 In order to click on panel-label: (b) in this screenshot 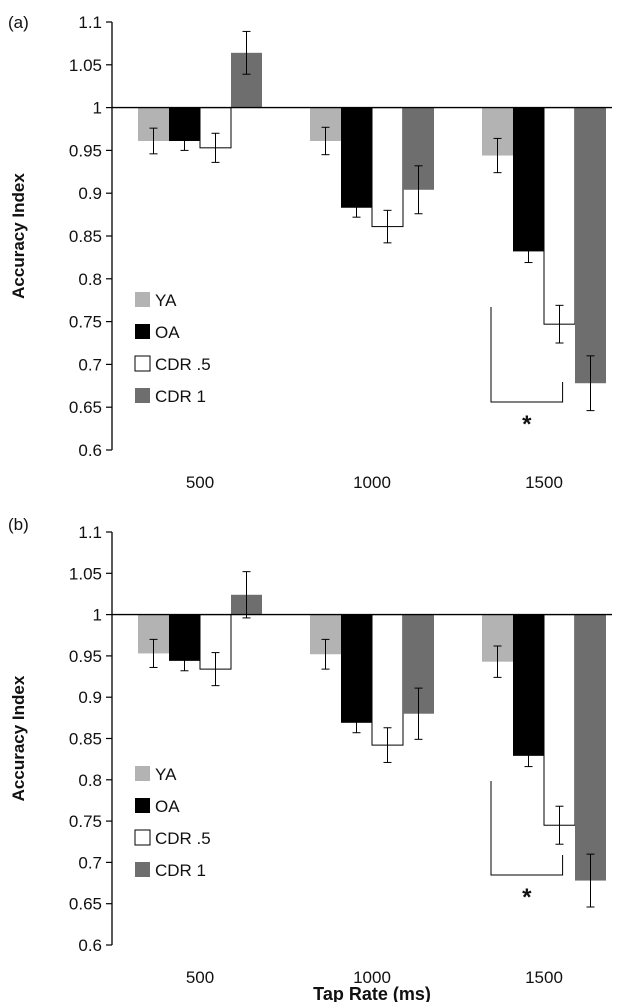, I will do `click(18, 524)`.